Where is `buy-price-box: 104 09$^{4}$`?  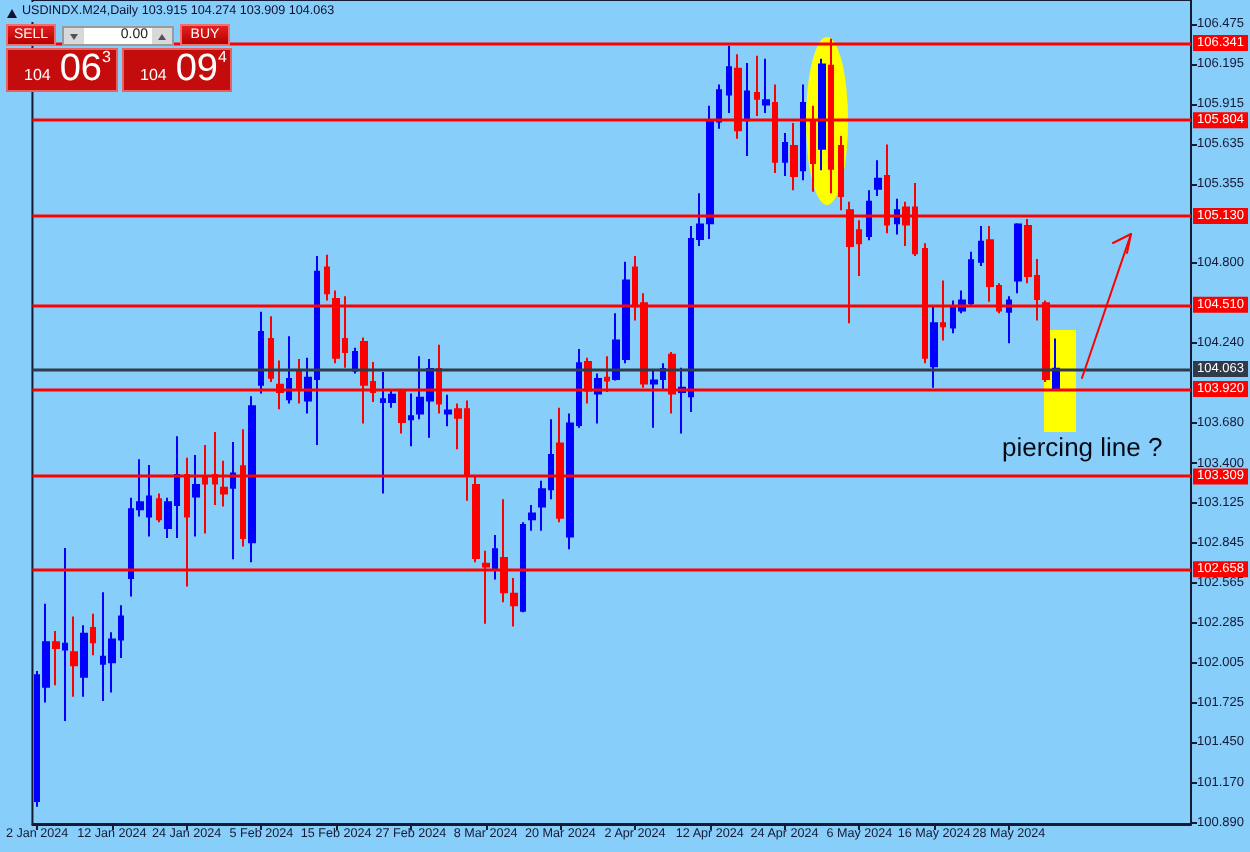 buy-price-box: 104 09$^{4}$ is located at coordinates (177, 70).